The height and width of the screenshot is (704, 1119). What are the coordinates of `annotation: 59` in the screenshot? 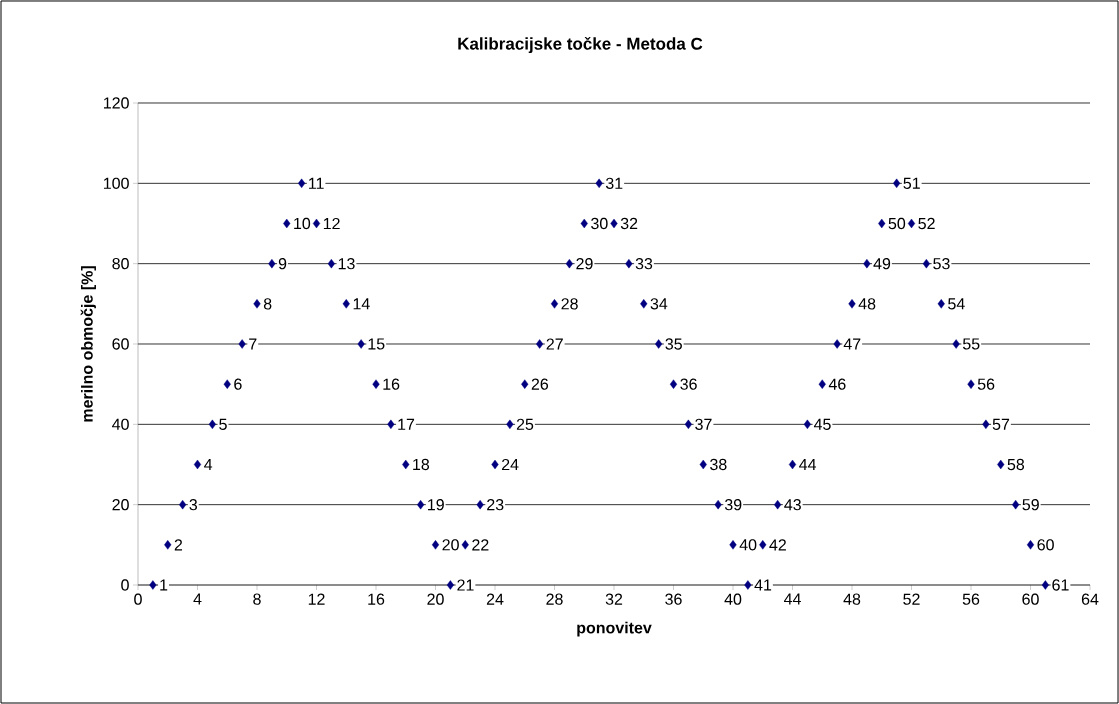 It's located at (1030, 505).